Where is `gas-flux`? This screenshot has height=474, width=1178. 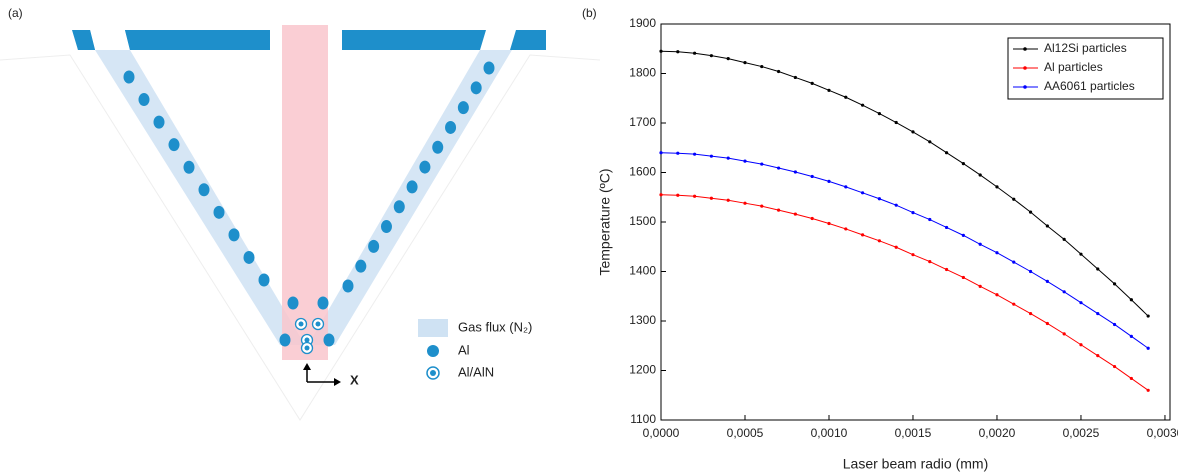 gas-flux is located at coordinates (200, 197).